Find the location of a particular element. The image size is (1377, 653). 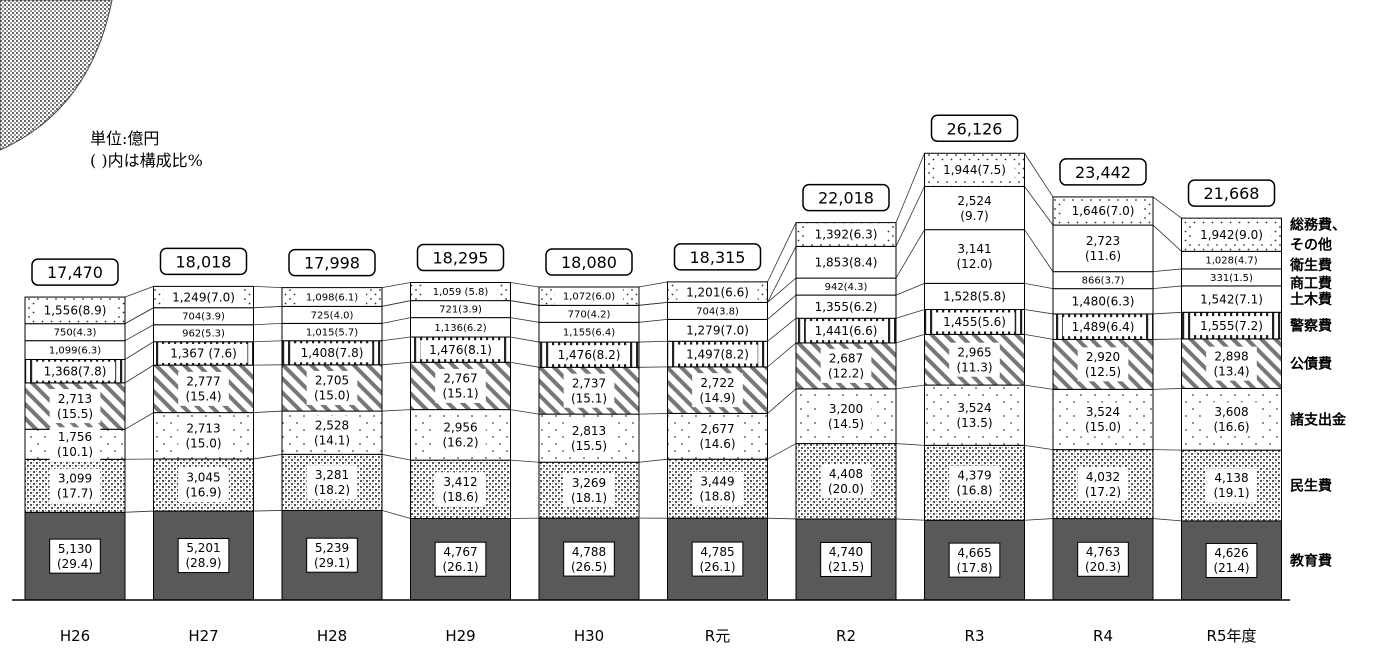

bar-value-label: 3,608 (16.6) is located at coordinates (1231, 419).